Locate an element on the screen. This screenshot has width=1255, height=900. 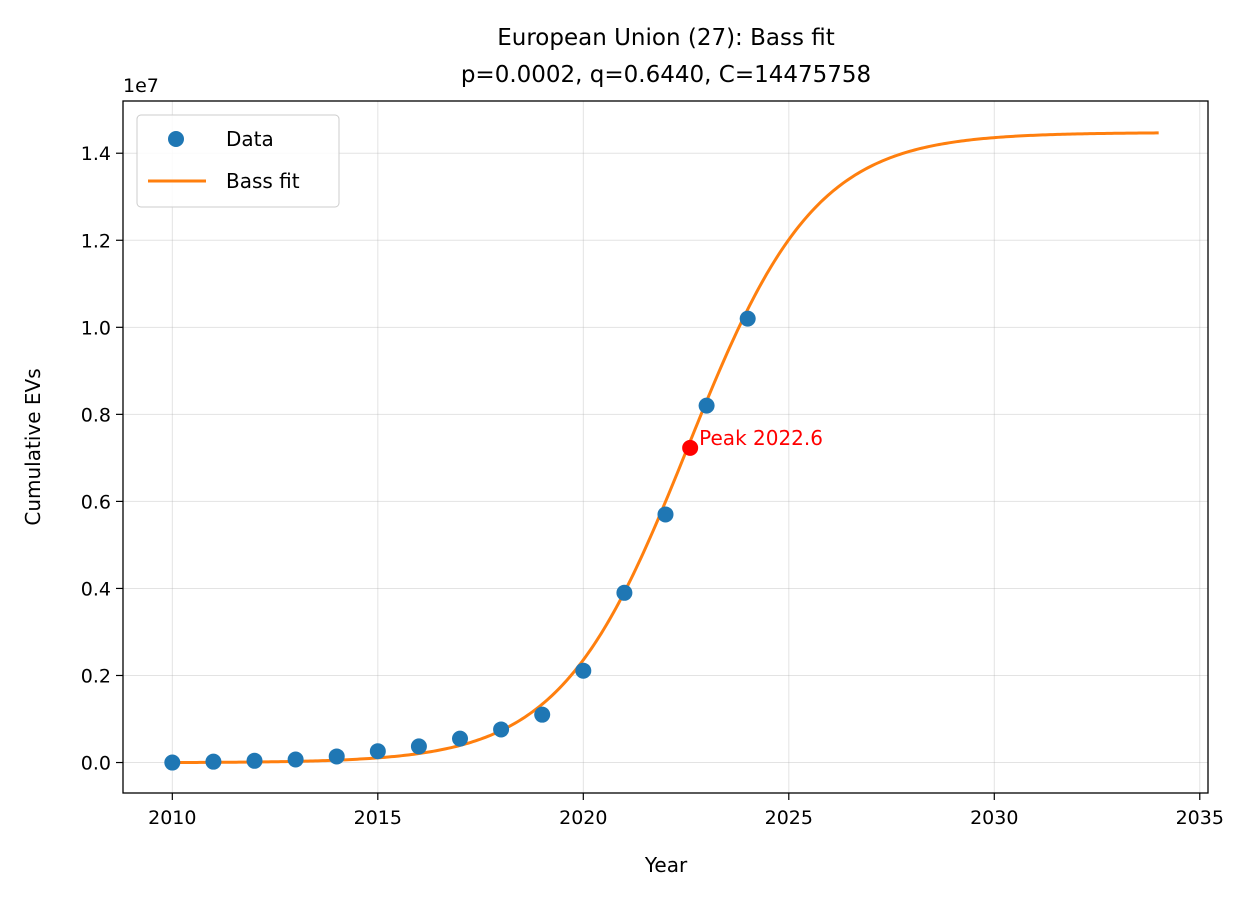
x-tick-label: 2035 is located at coordinates (1200, 818).